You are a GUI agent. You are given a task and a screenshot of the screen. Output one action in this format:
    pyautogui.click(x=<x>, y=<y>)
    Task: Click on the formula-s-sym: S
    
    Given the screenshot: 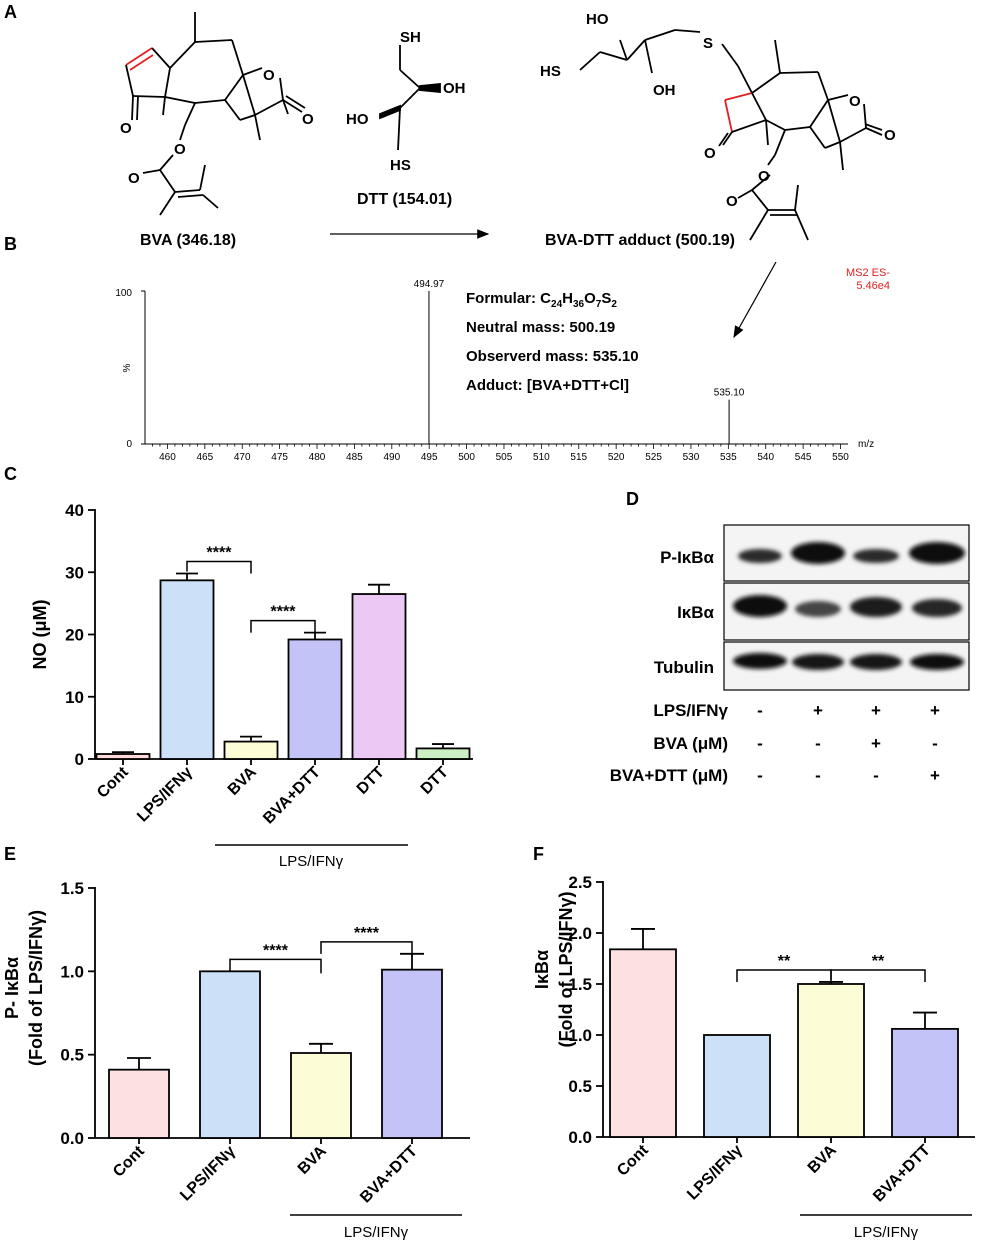 What is the action you would take?
    pyautogui.click(x=606, y=298)
    